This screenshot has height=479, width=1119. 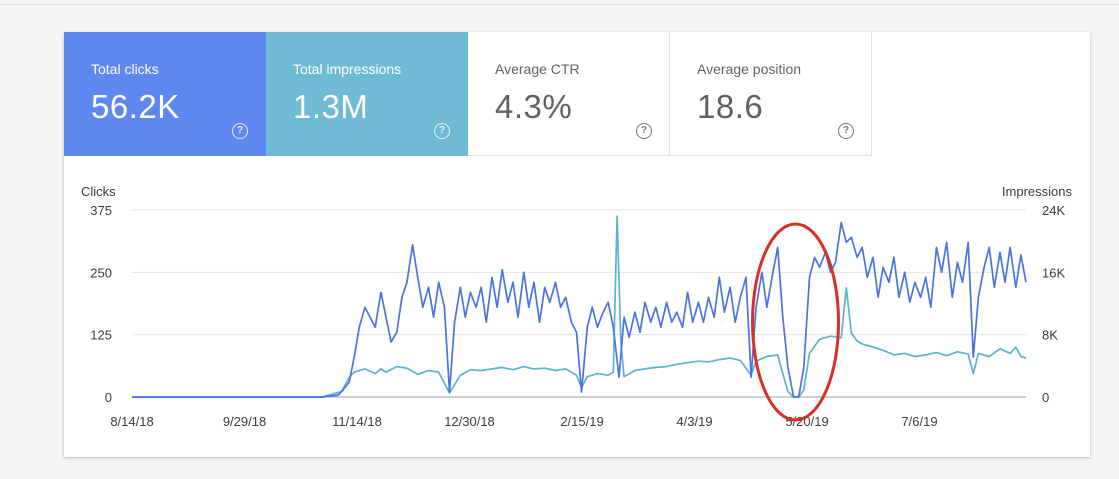 I want to click on average-ctr-tile: Average CTR 4.3% ?, so click(x=569, y=94).